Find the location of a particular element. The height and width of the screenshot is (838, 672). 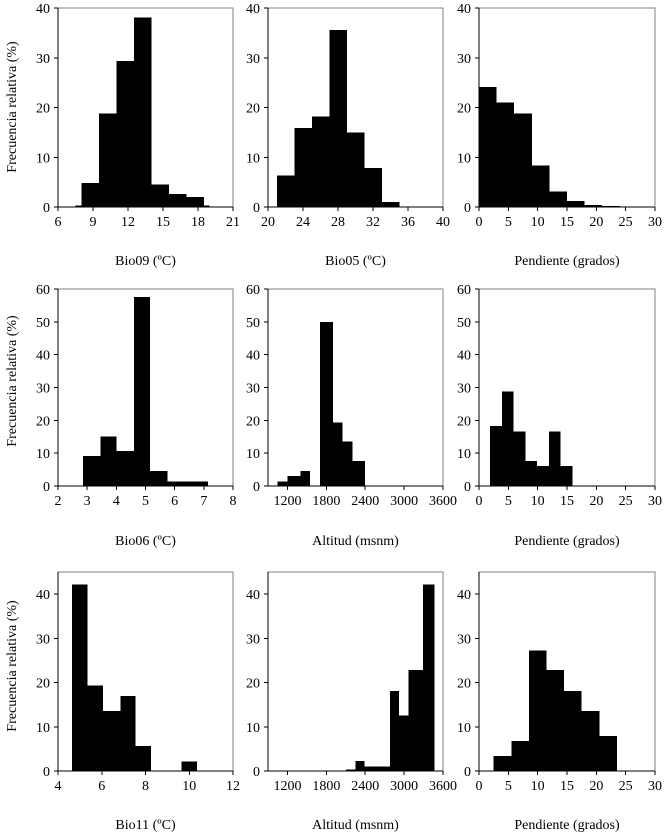

x-tick-label: 3000 is located at coordinates (404, 786).